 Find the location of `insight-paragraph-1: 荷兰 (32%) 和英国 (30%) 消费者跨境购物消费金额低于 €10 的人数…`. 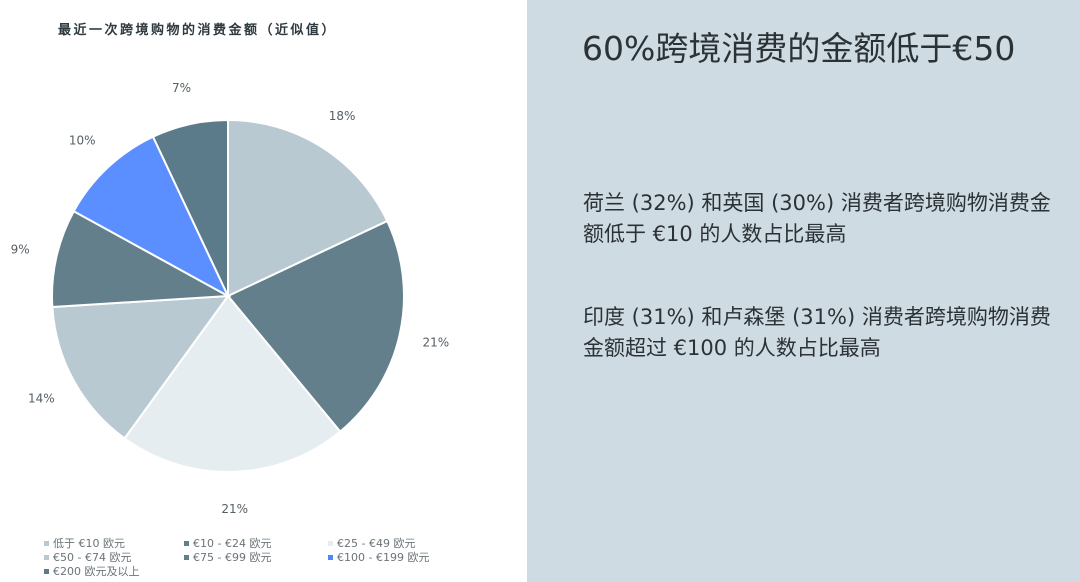

insight-paragraph-1: 荷兰 (32%) 和英国 (30%) 消费者跨境购物消费金额低于 €10 的人数… is located at coordinates (817, 218).